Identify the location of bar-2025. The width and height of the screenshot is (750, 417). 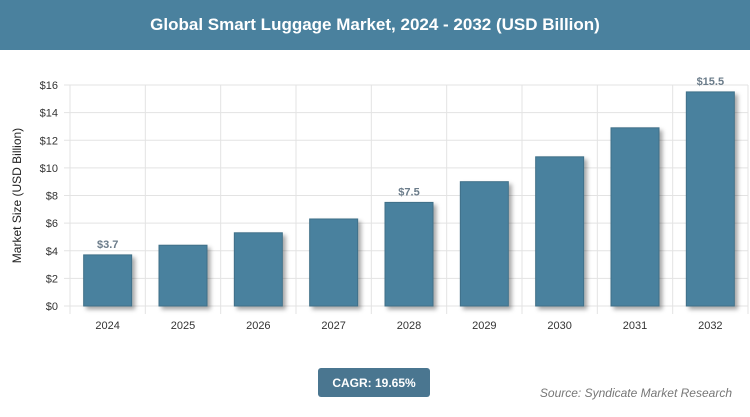
(183, 275).